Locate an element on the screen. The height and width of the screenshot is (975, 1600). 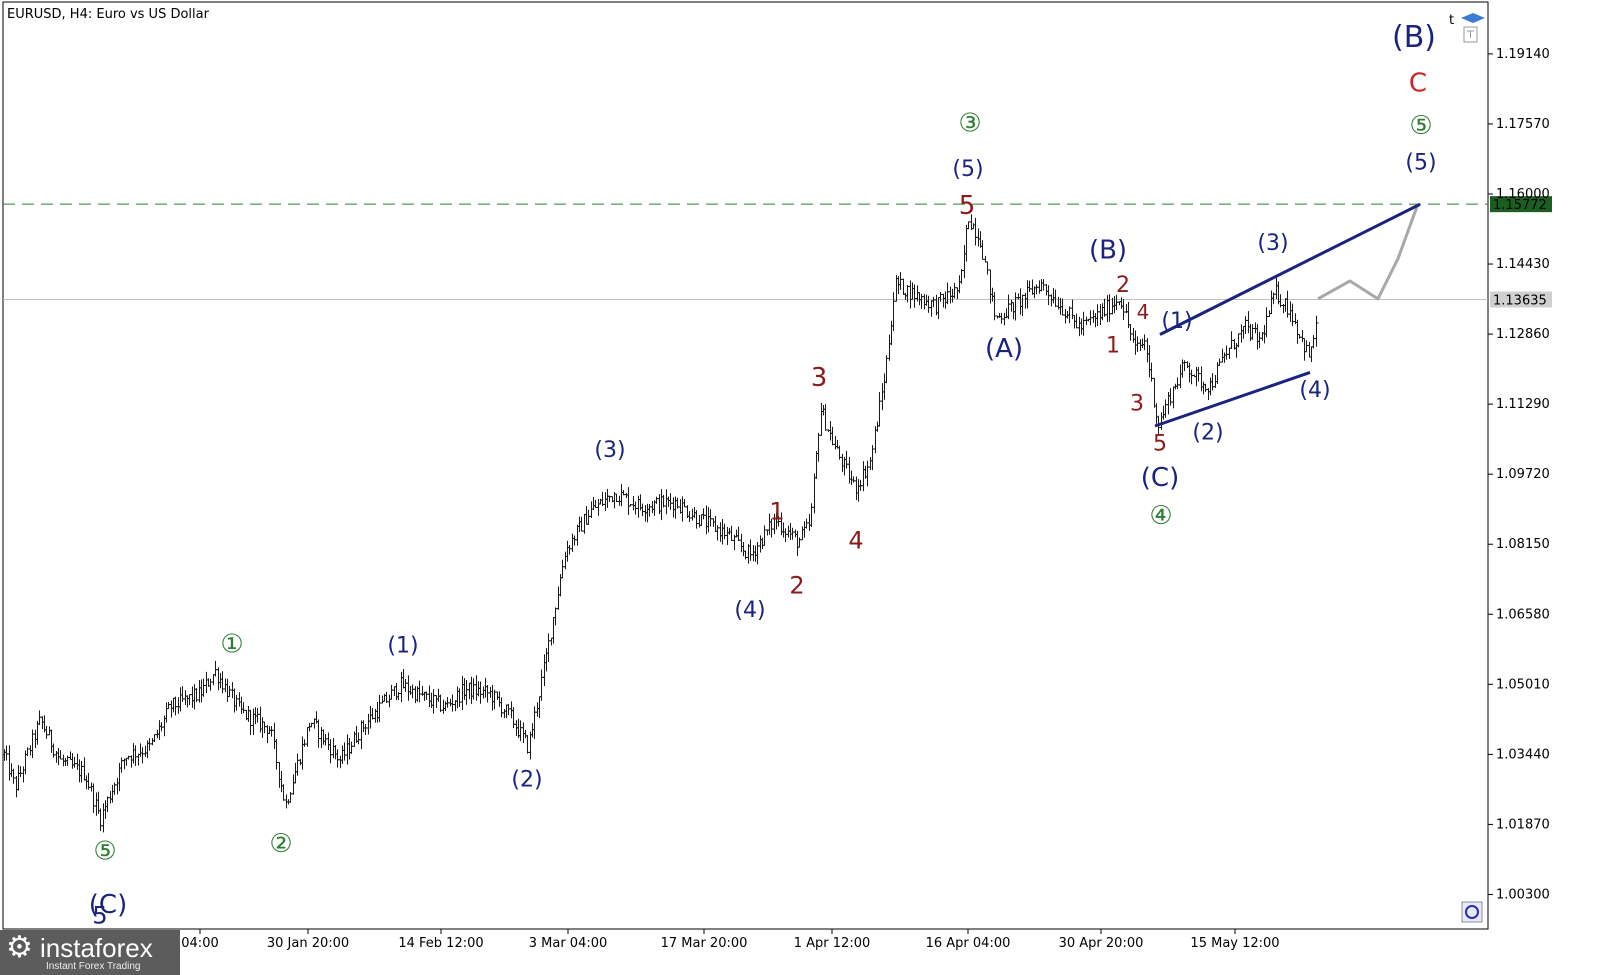
channel-line-lower is located at coordinates (1232, 399).